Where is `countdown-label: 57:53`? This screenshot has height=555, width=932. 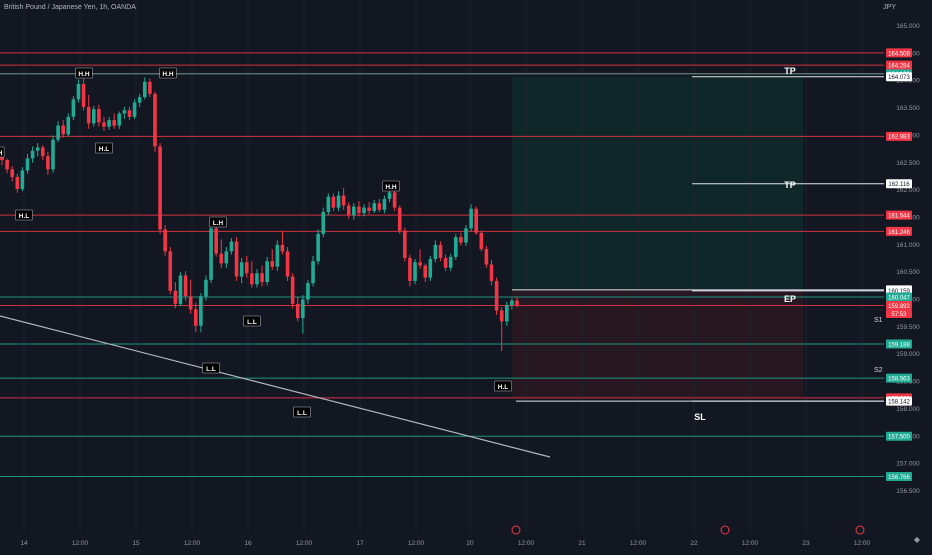 countdown-label: 57:53 is located at coordinates (899, 315).